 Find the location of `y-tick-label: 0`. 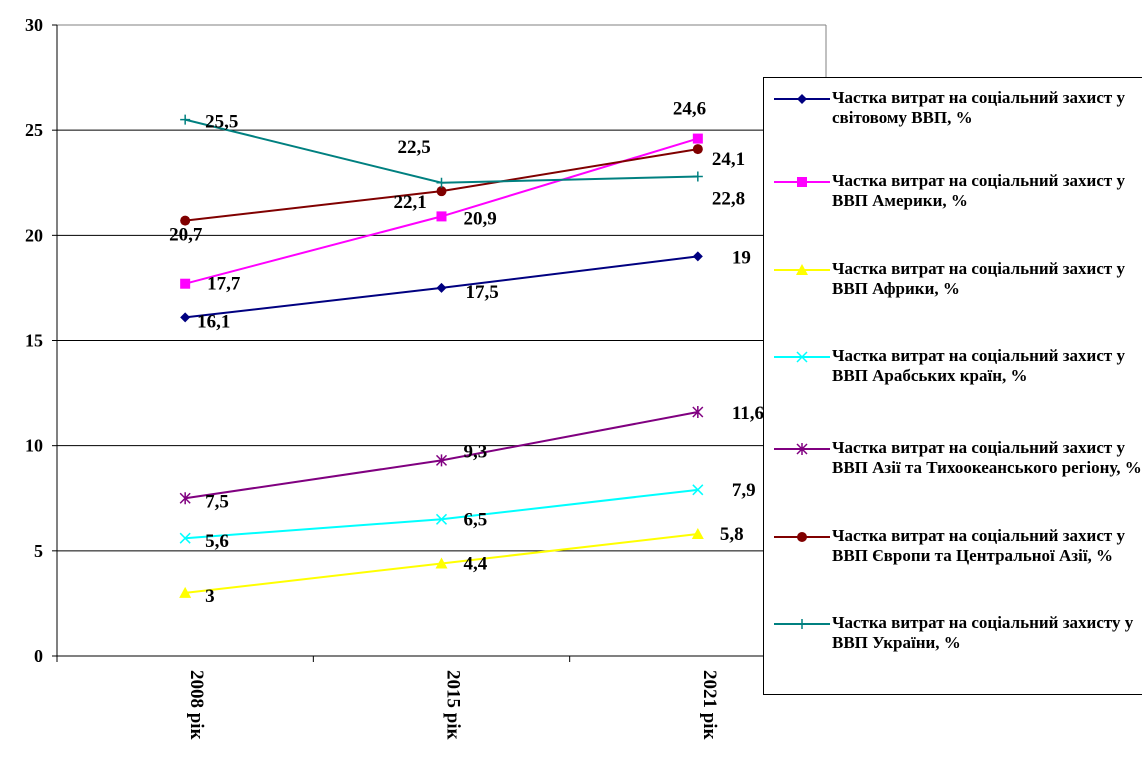

y-tick-label: 0 is located at coordinates (38, 656).